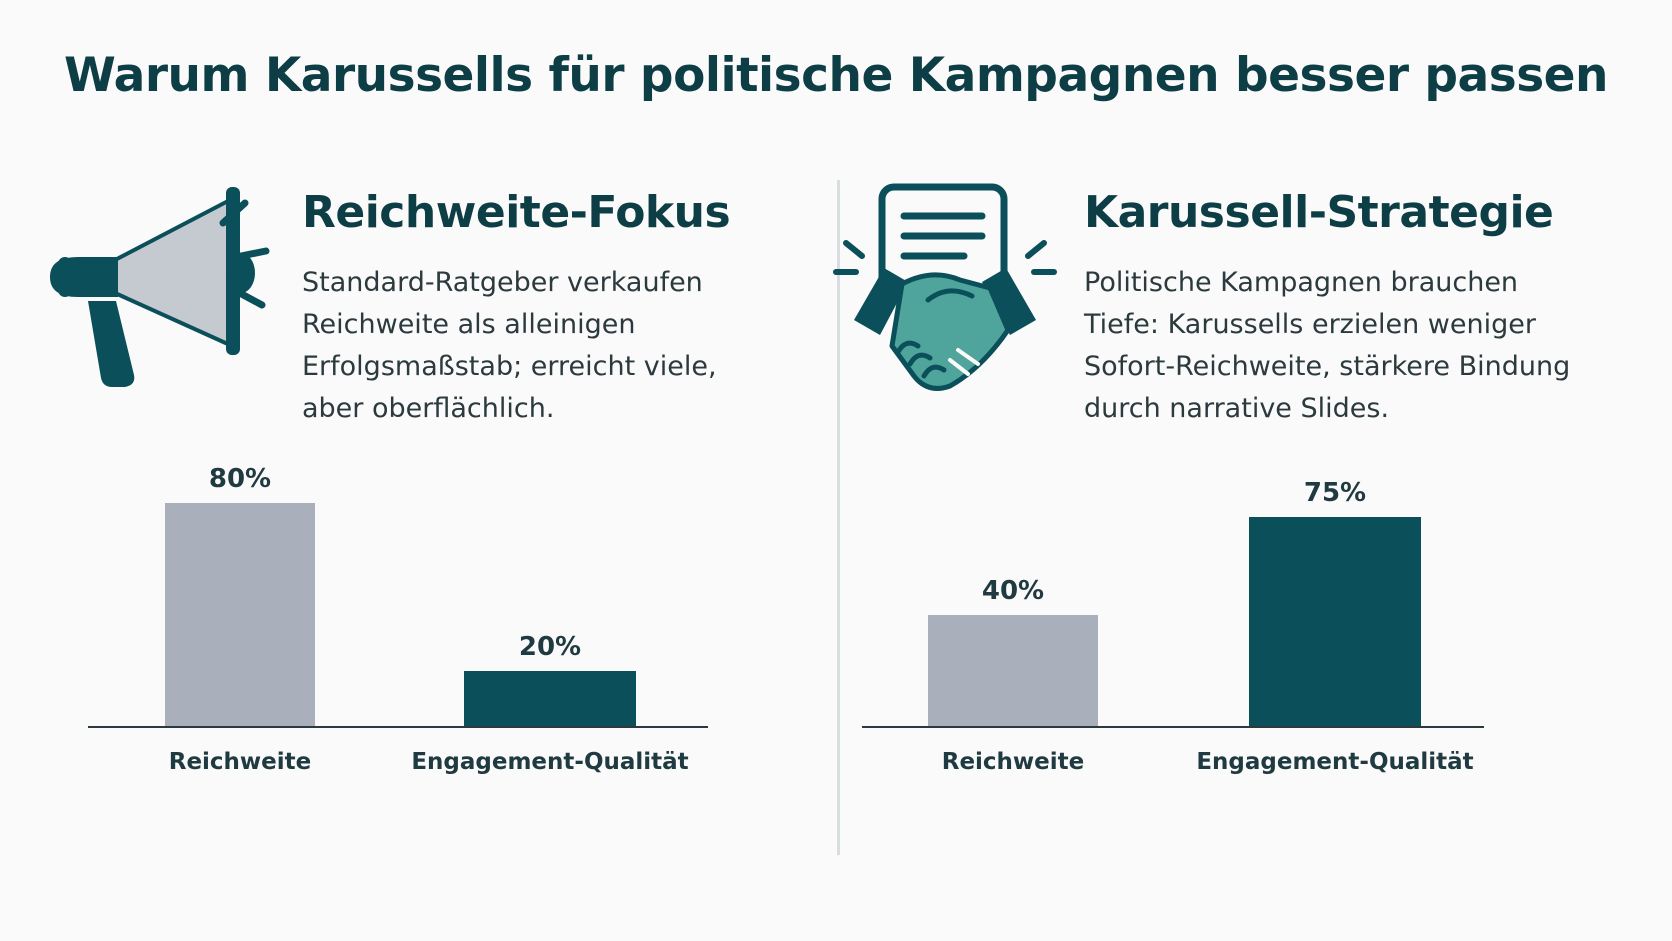 The height and width of the screenshot is (941, 1672). I want to click on description-line: aber oberflächlich., so click(428, 408).